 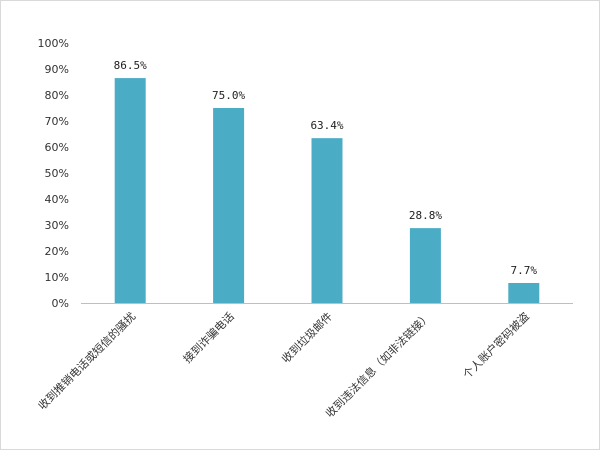 I want to click on data-label: 28.8%, so click(x=425, y=215).